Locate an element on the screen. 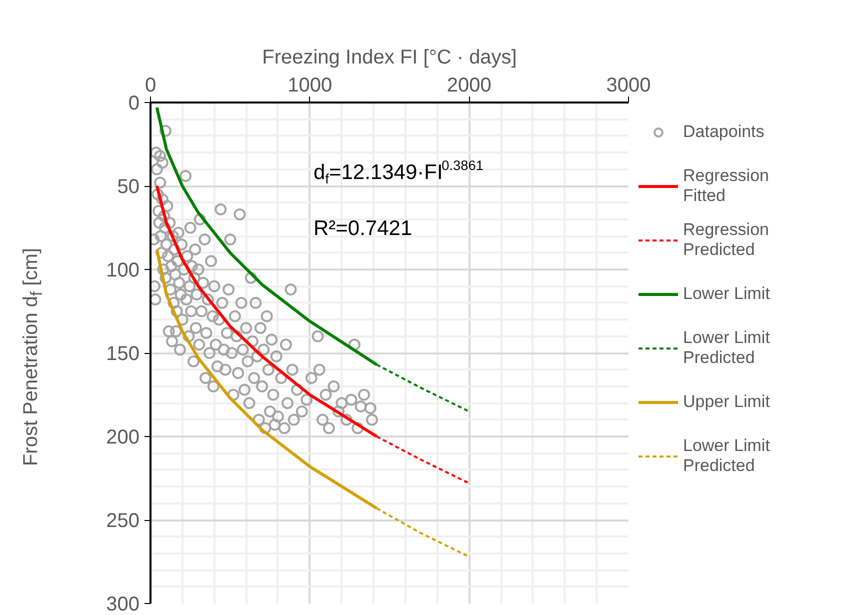  legend-label: Upper Limit is located at coordinates (726, 402).